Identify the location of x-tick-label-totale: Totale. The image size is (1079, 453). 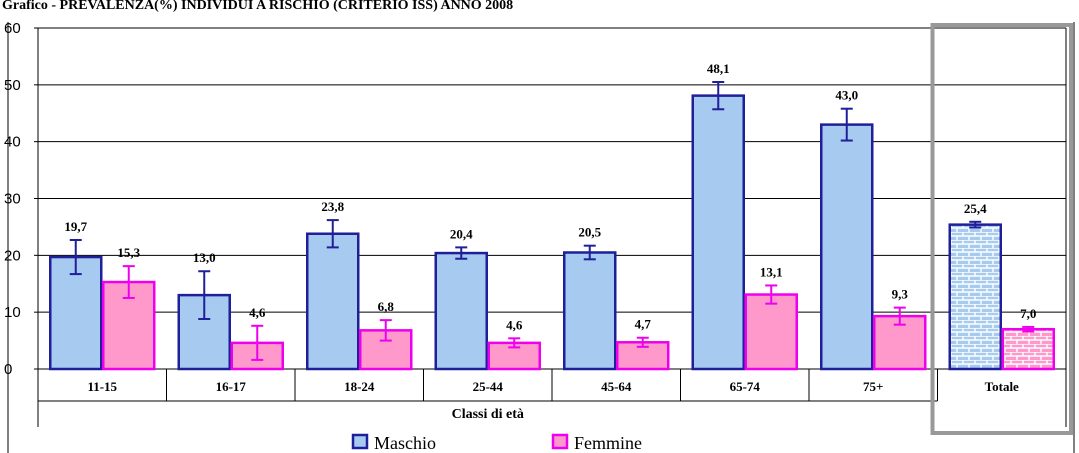
(1002, 386).